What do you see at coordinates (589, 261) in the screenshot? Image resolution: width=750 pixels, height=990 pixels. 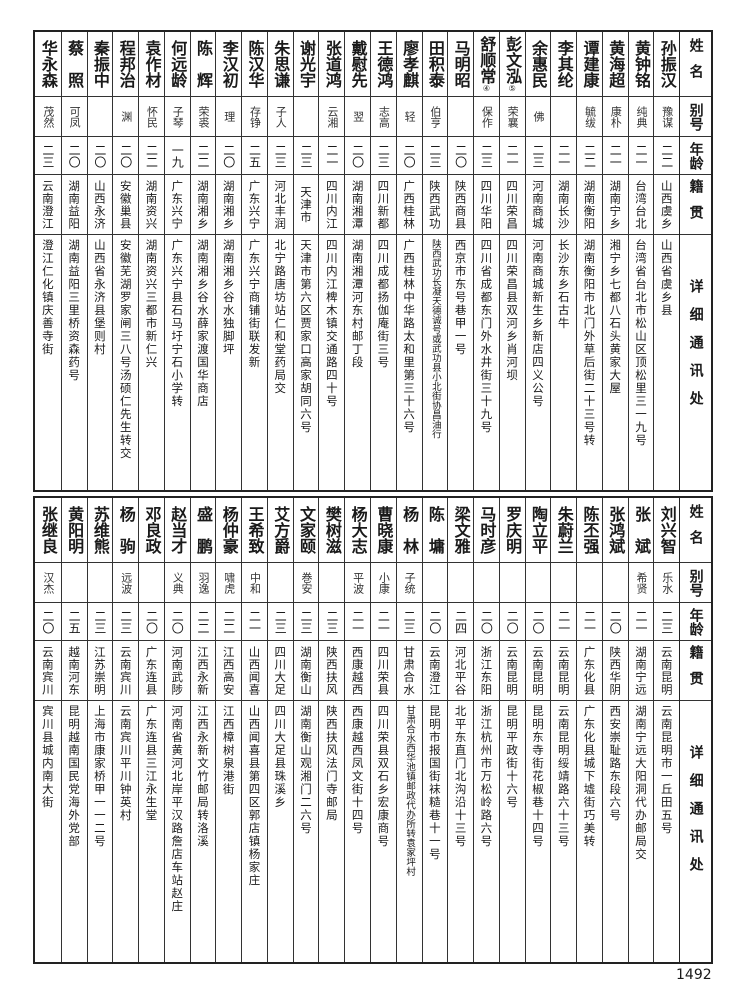 I see `person-column: 谭建康 毓绂 二二 湖南衡阳 湖南衡阳市北门外草后街二十三号转` at bounding box center [589, 261].